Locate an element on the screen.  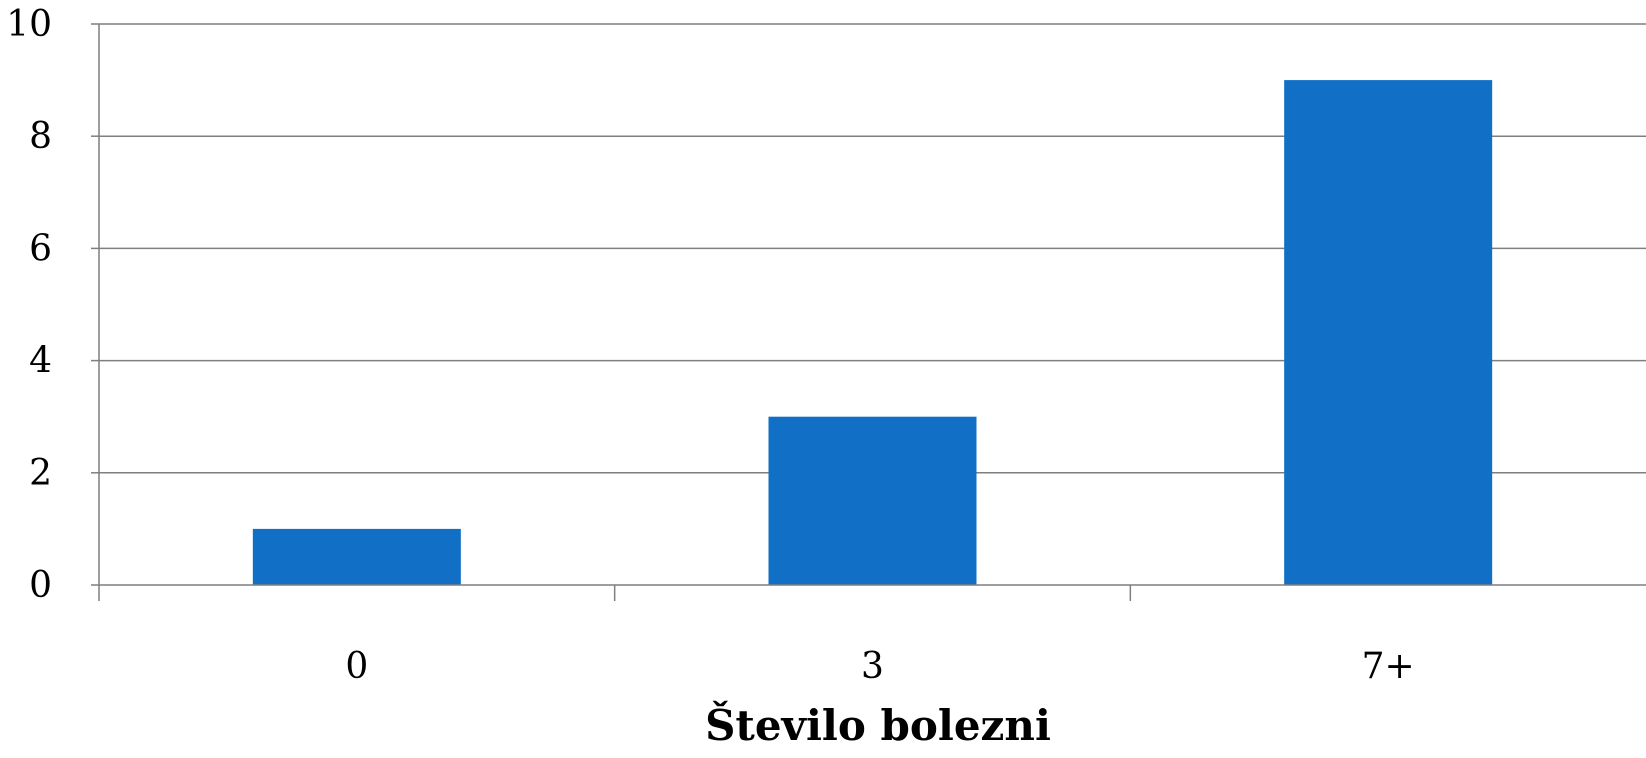
x-tick-label-0: 0 is located at coordinates (356, 666).